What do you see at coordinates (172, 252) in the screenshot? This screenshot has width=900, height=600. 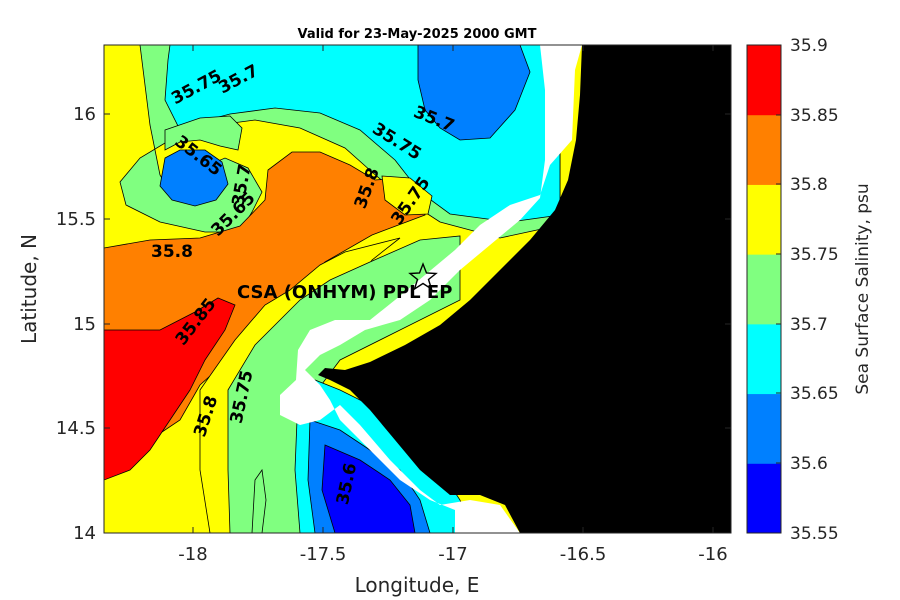 I see `contour-label: 35.8` at bounding box center [172, 252].